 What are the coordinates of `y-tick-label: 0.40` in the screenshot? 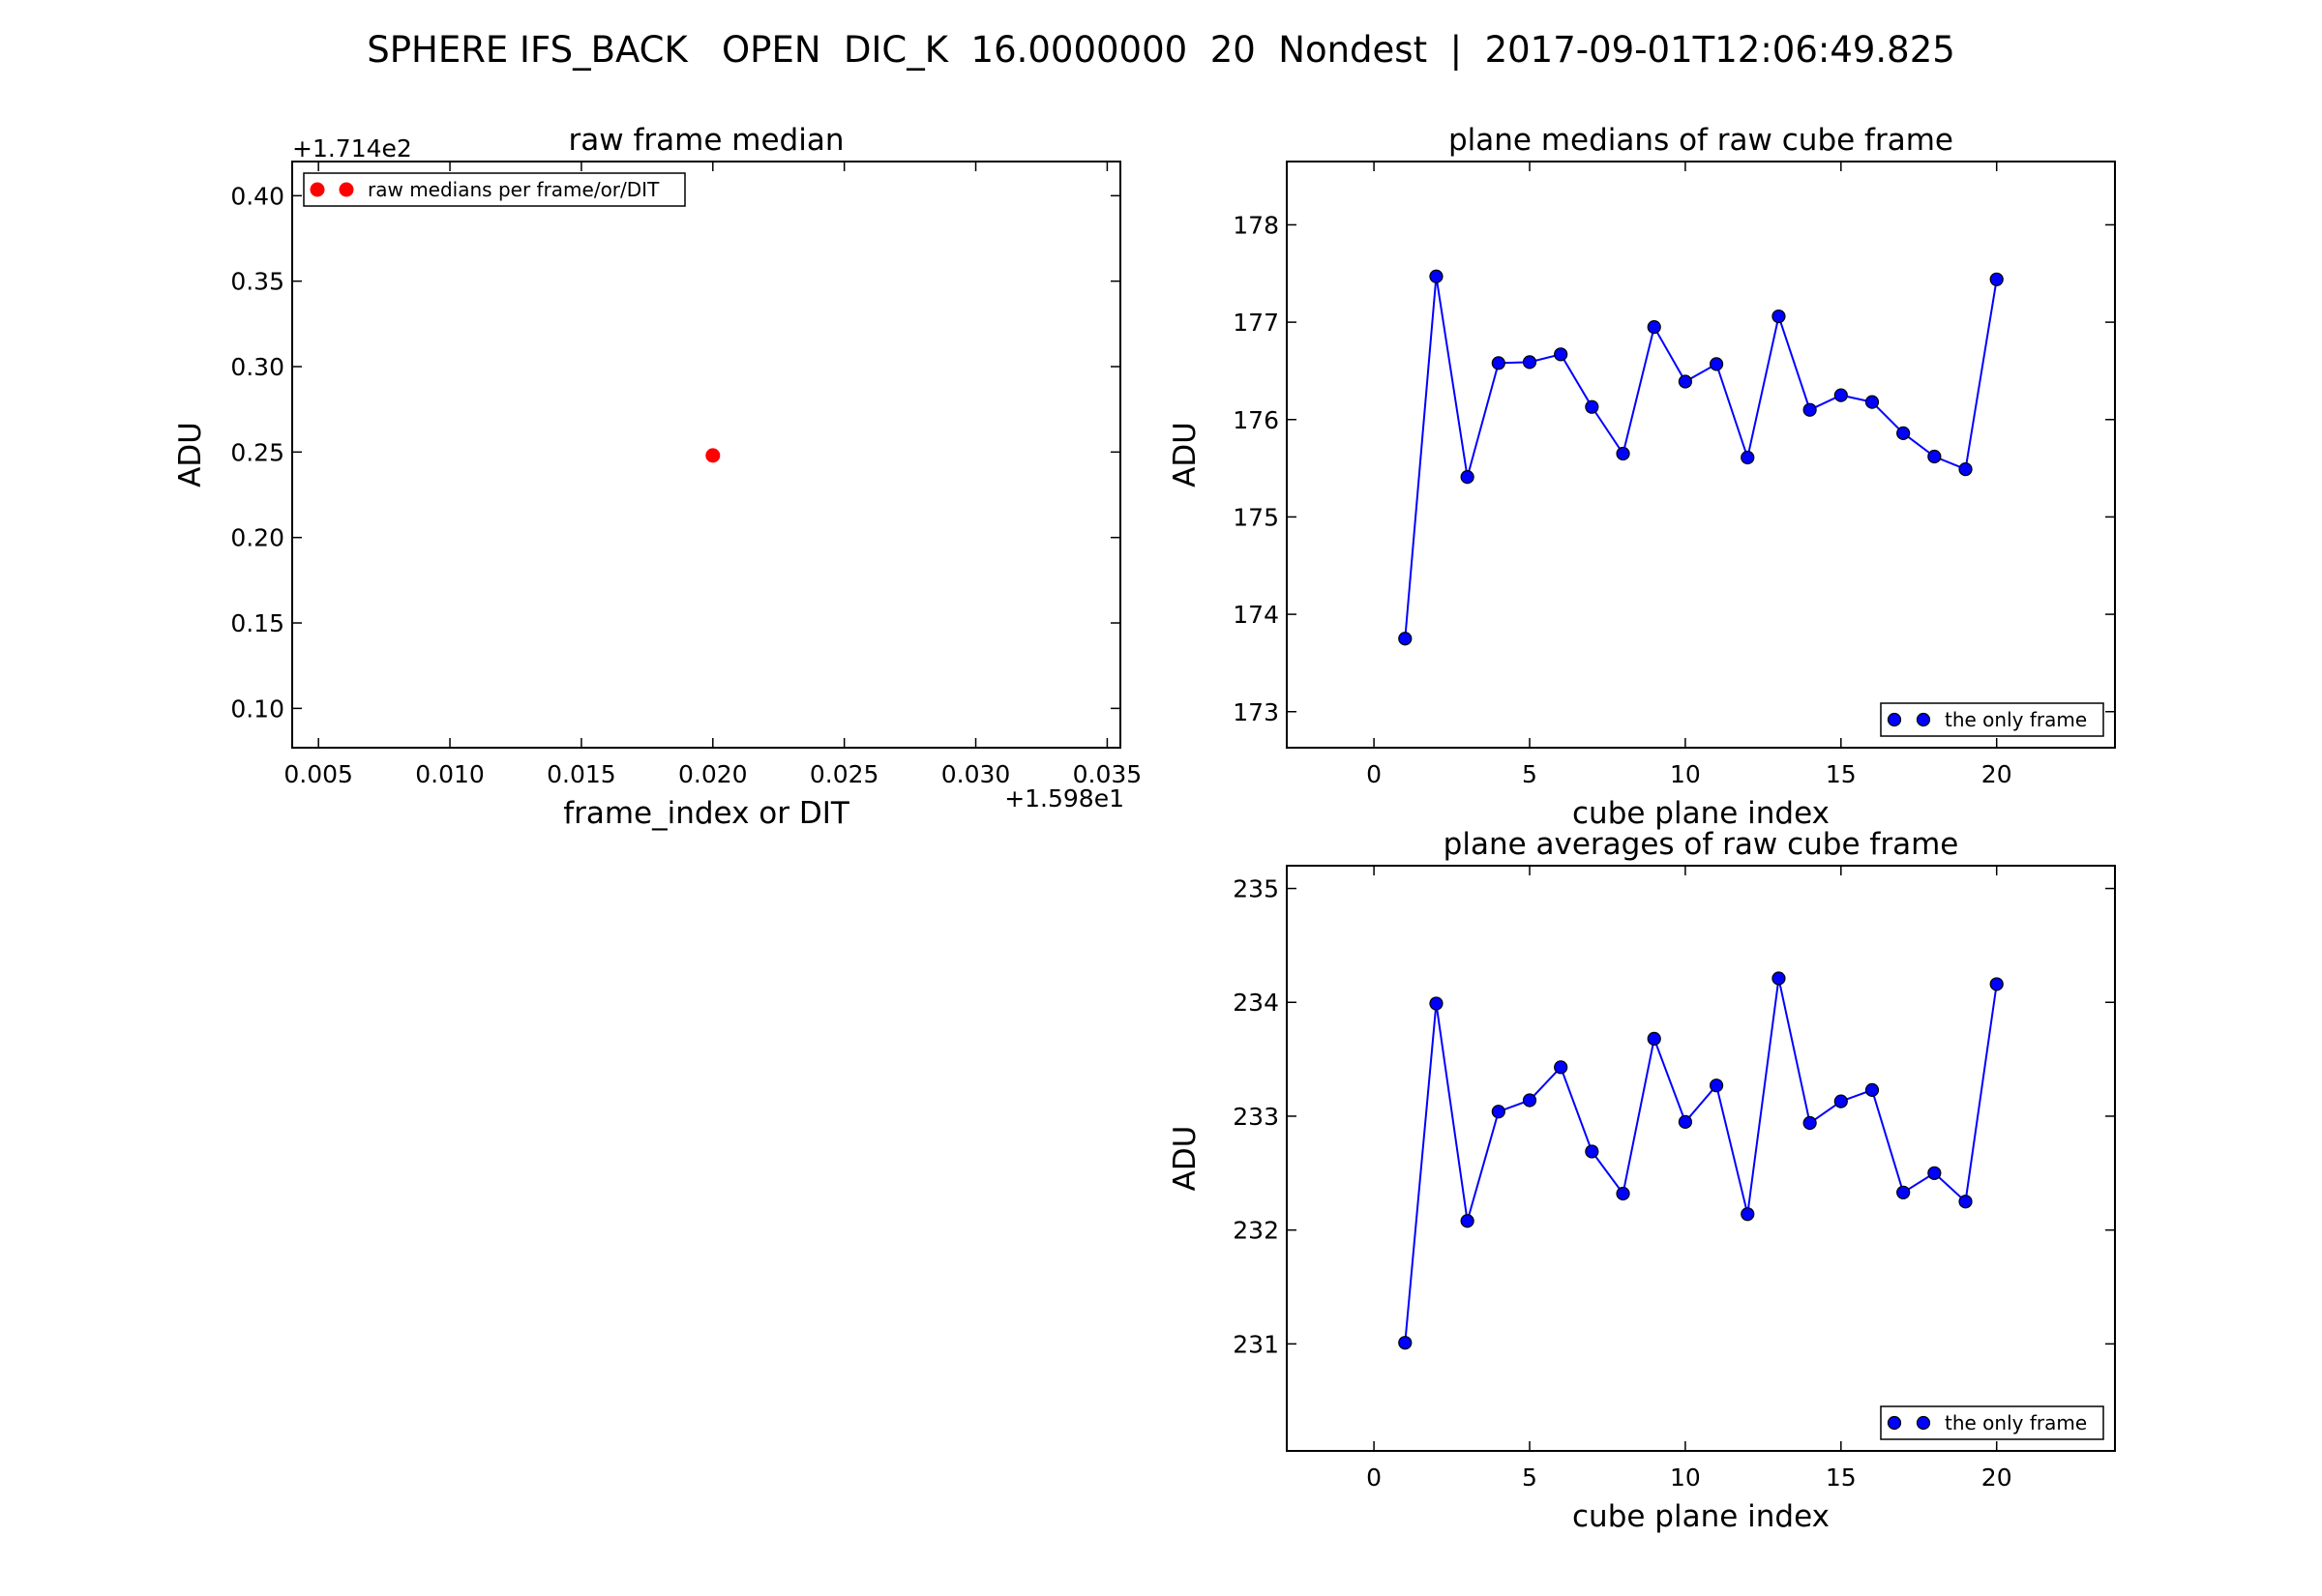 It's located at (257, 196).